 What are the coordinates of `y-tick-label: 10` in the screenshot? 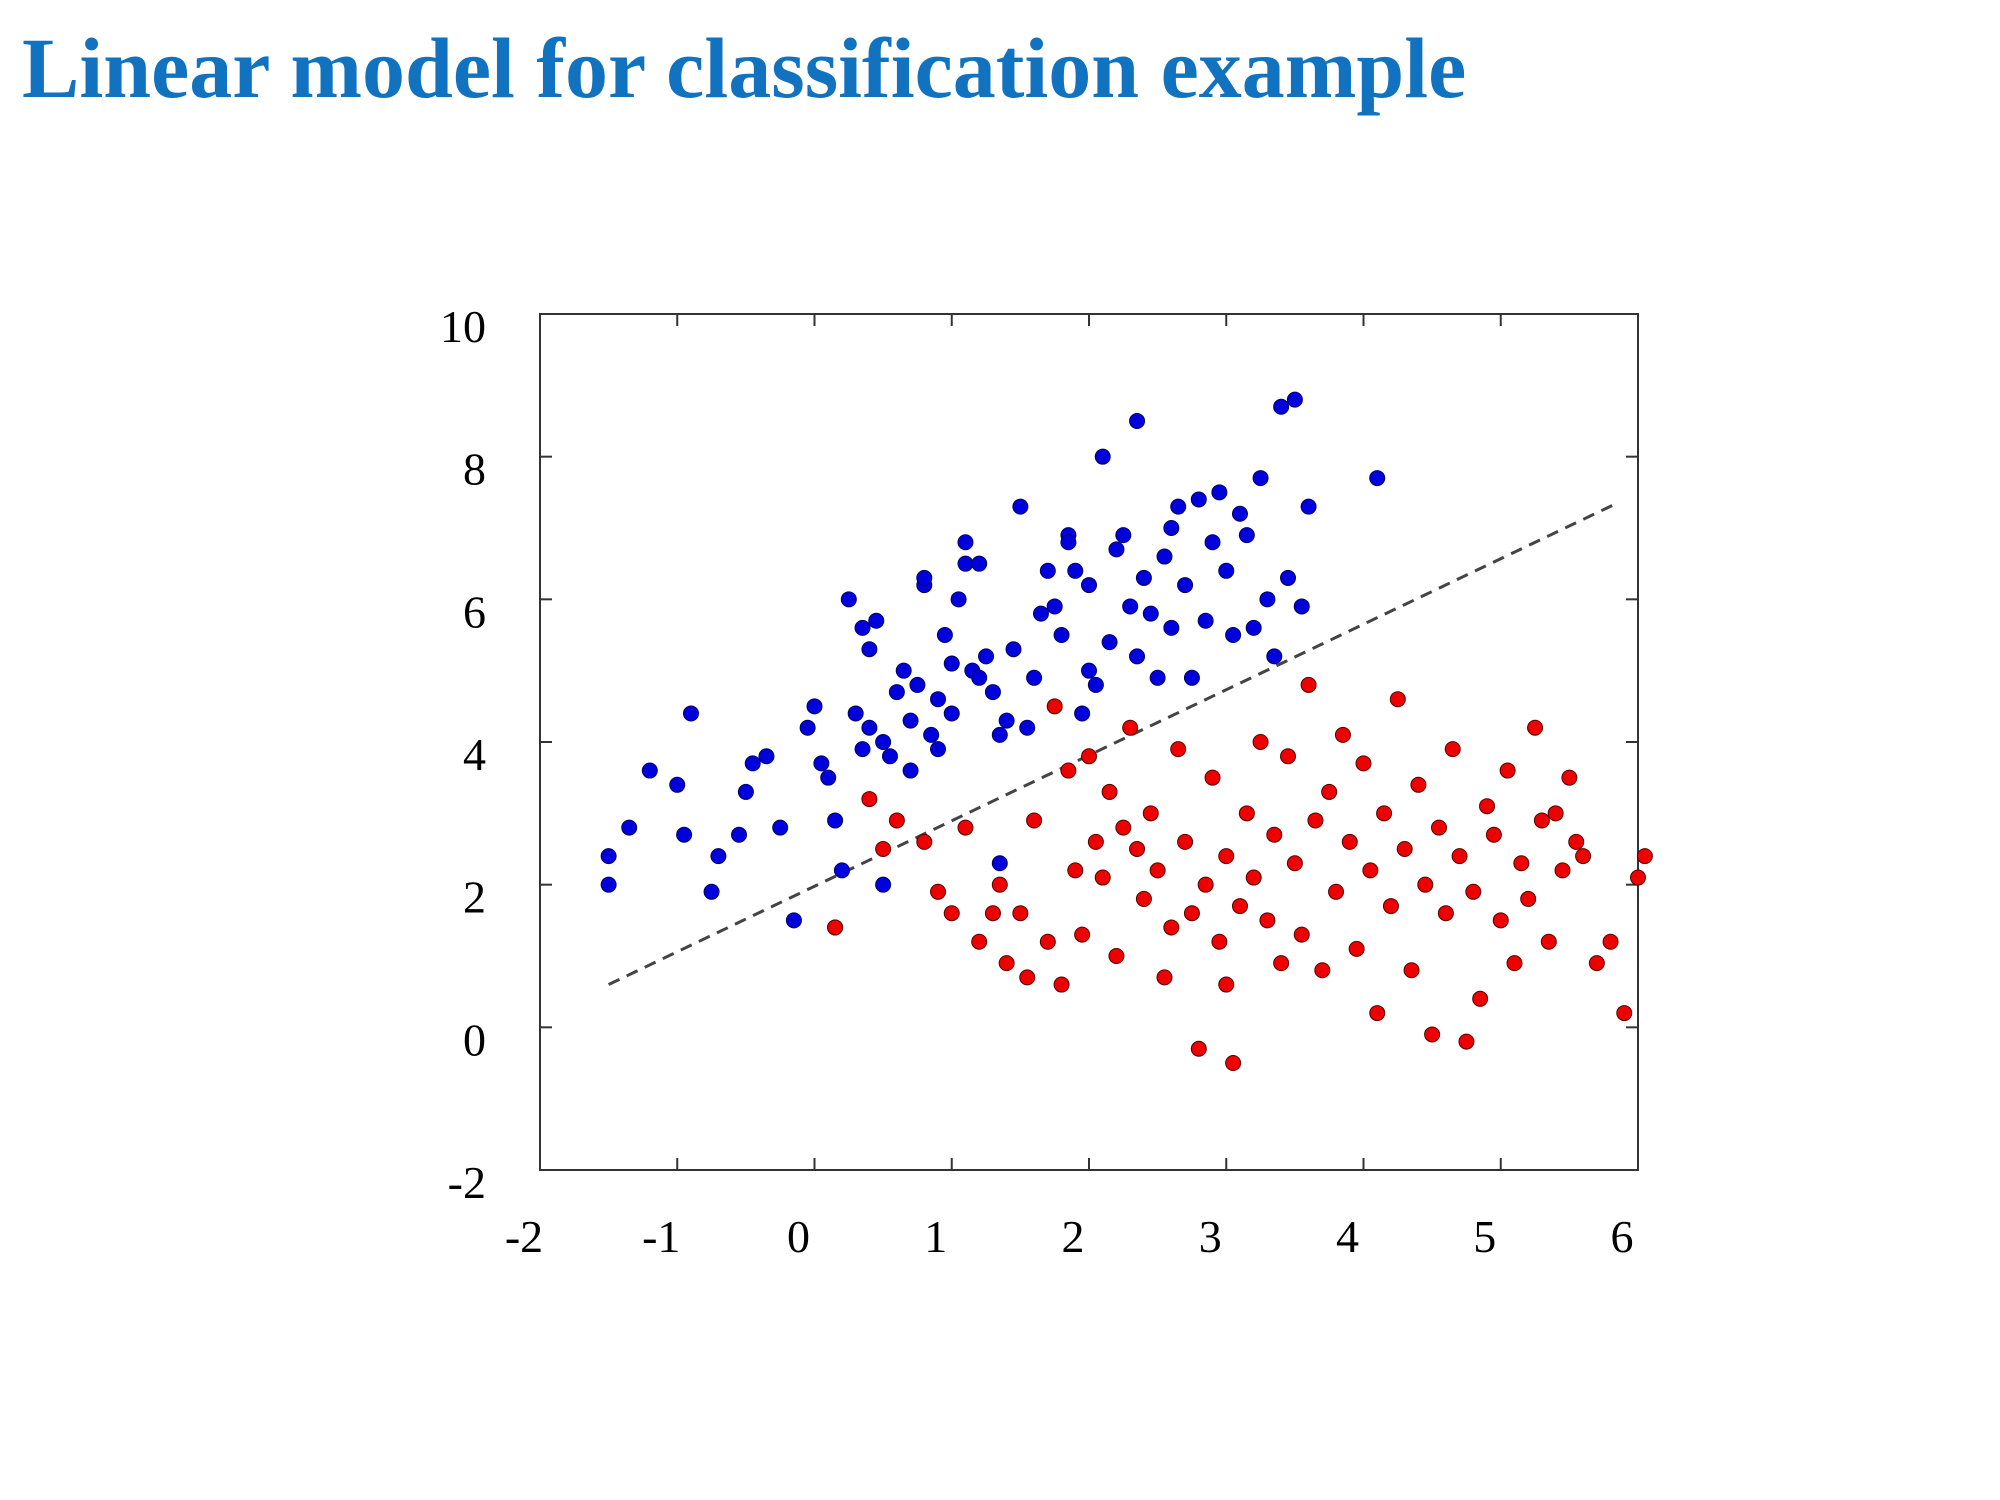 It's located at (463, 326).